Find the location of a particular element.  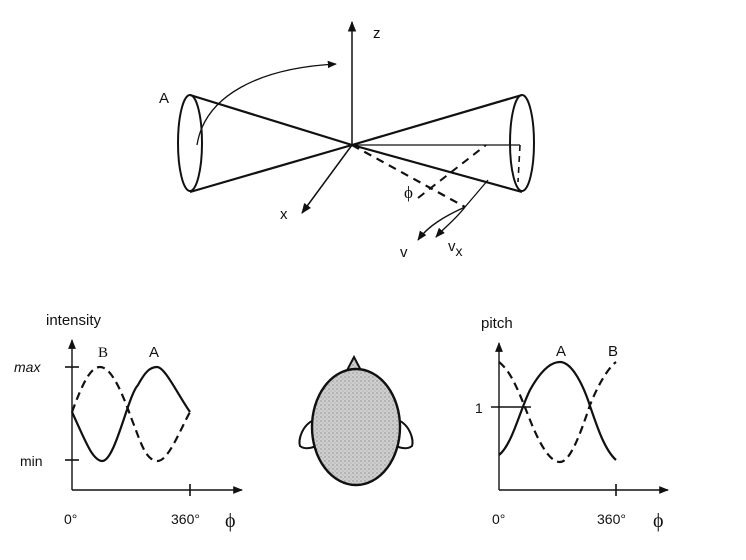

x-axis is located at coordinates (327, 179).